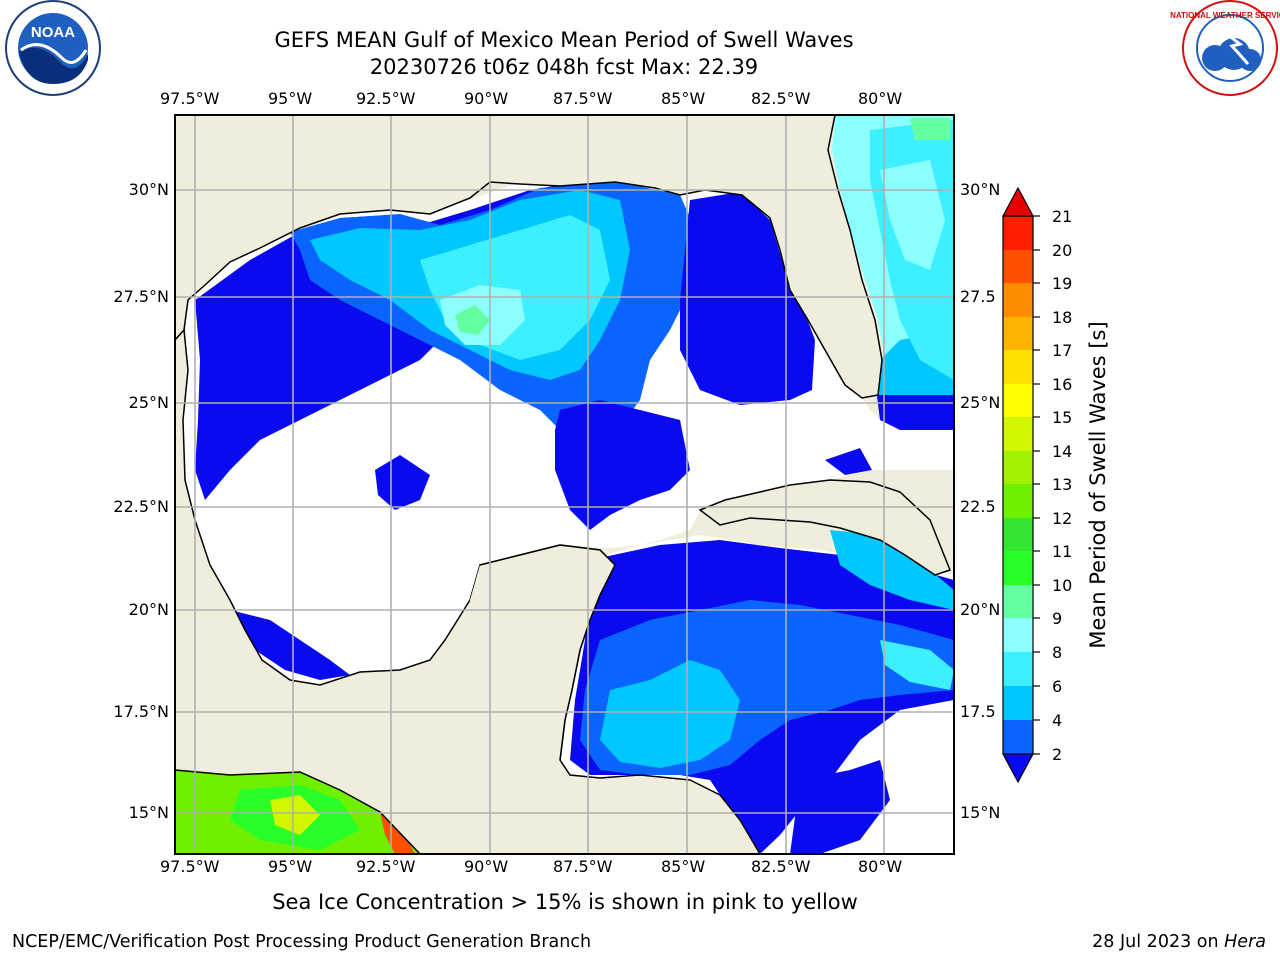 The image size is (1280, 960). I want to click on lon-label-top: 80°W, so click(880, 98).